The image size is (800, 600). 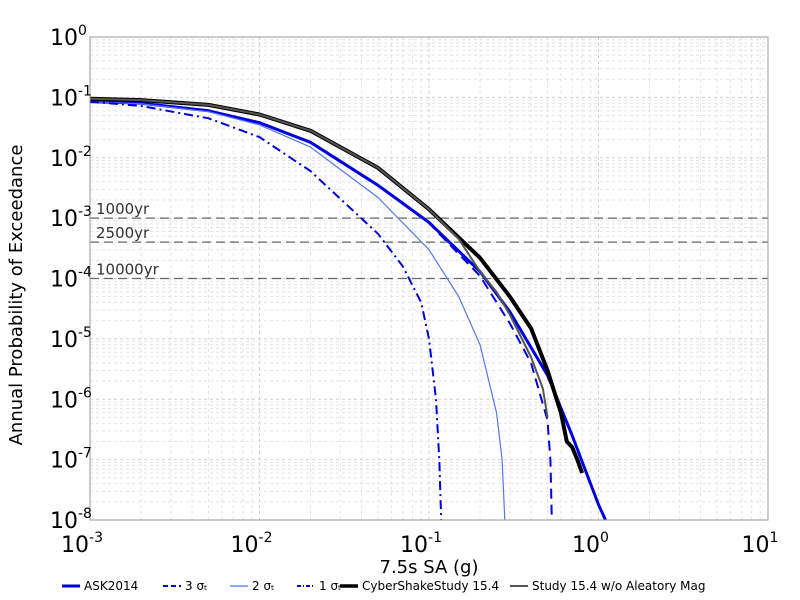 I want to click on legend-item: CyberShakeStudy 15.4, so click(x=419, y=586).